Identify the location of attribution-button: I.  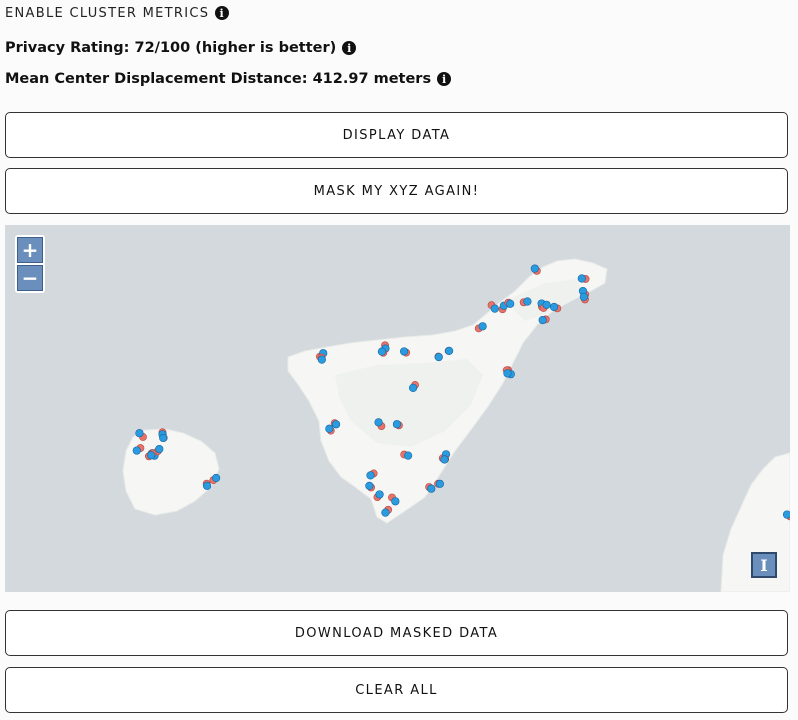
(764, 565).